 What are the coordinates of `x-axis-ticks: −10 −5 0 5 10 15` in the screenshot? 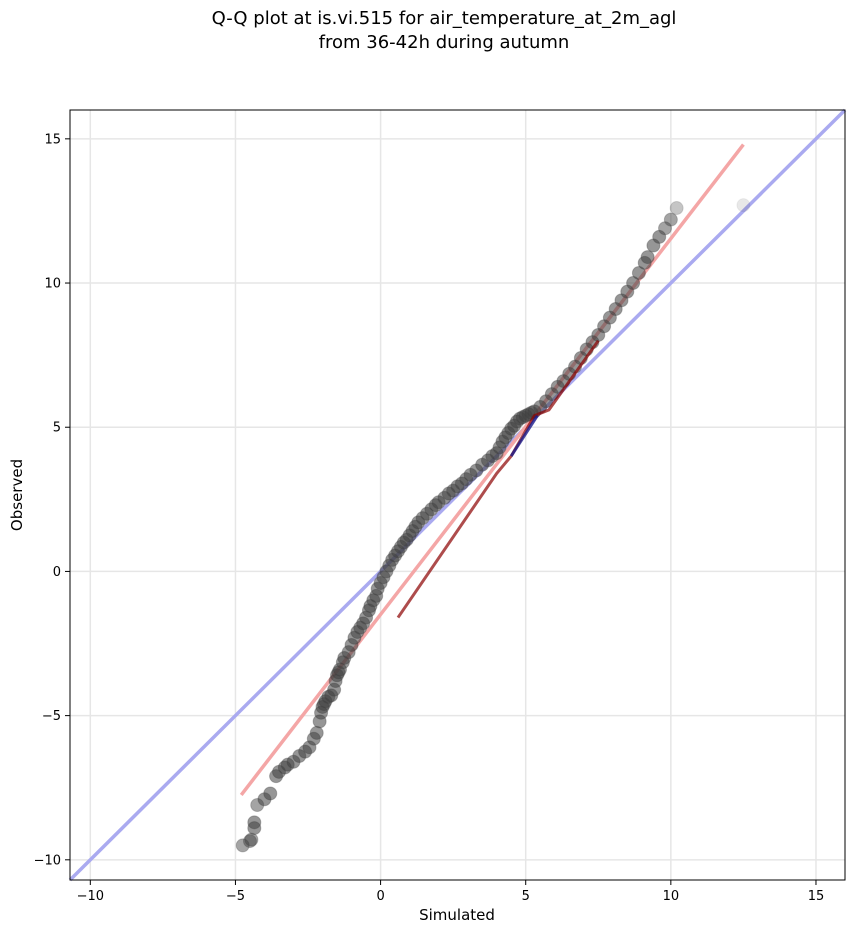 It's located at (451, 892).